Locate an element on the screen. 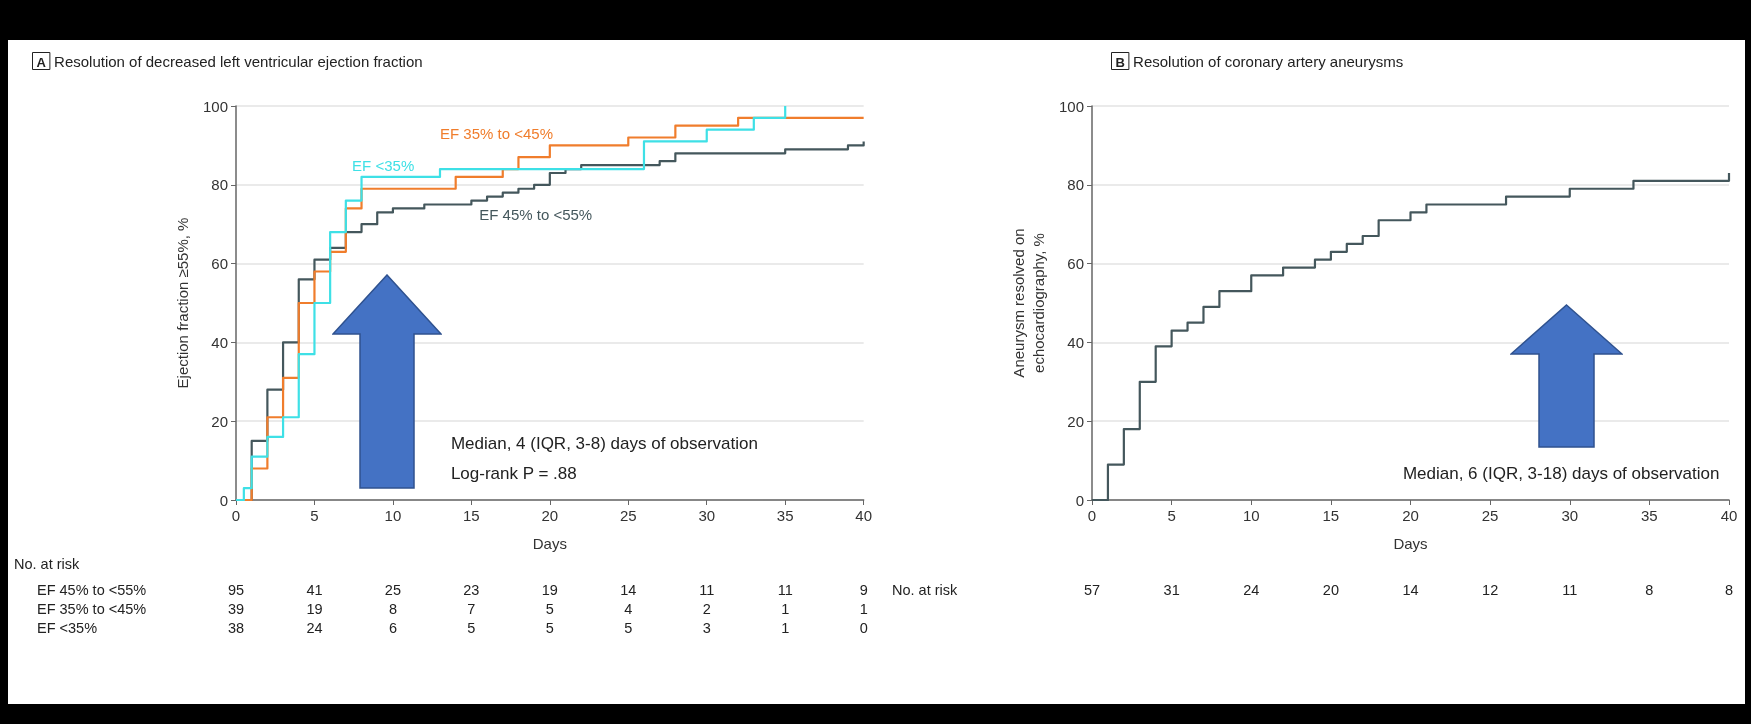 The height and width of the screenshot is (724, 1751). text: EF 45% to <55% 95 41 25 23 19 14 11 11 9 is located at coordinates (452, 590).